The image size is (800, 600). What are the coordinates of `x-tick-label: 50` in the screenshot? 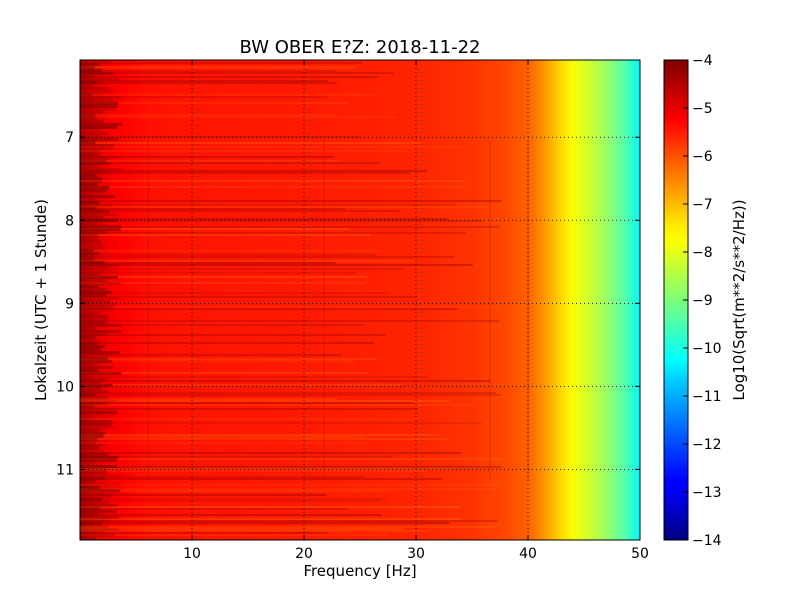 It's located at (640, 554).